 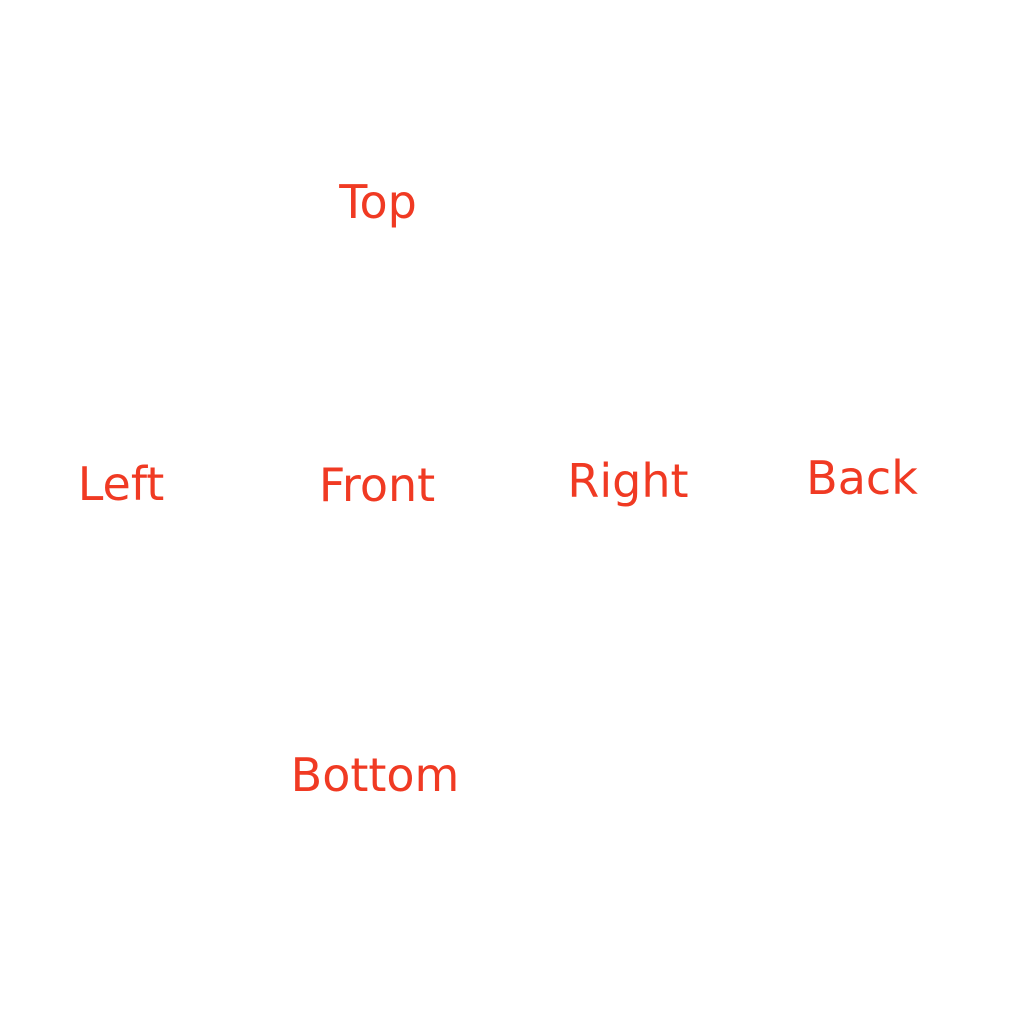 What do you see at coordinates (375, 775) in the screenshot?
I see `face-label-bottom: Bottom` at bounding box center [375, 775].